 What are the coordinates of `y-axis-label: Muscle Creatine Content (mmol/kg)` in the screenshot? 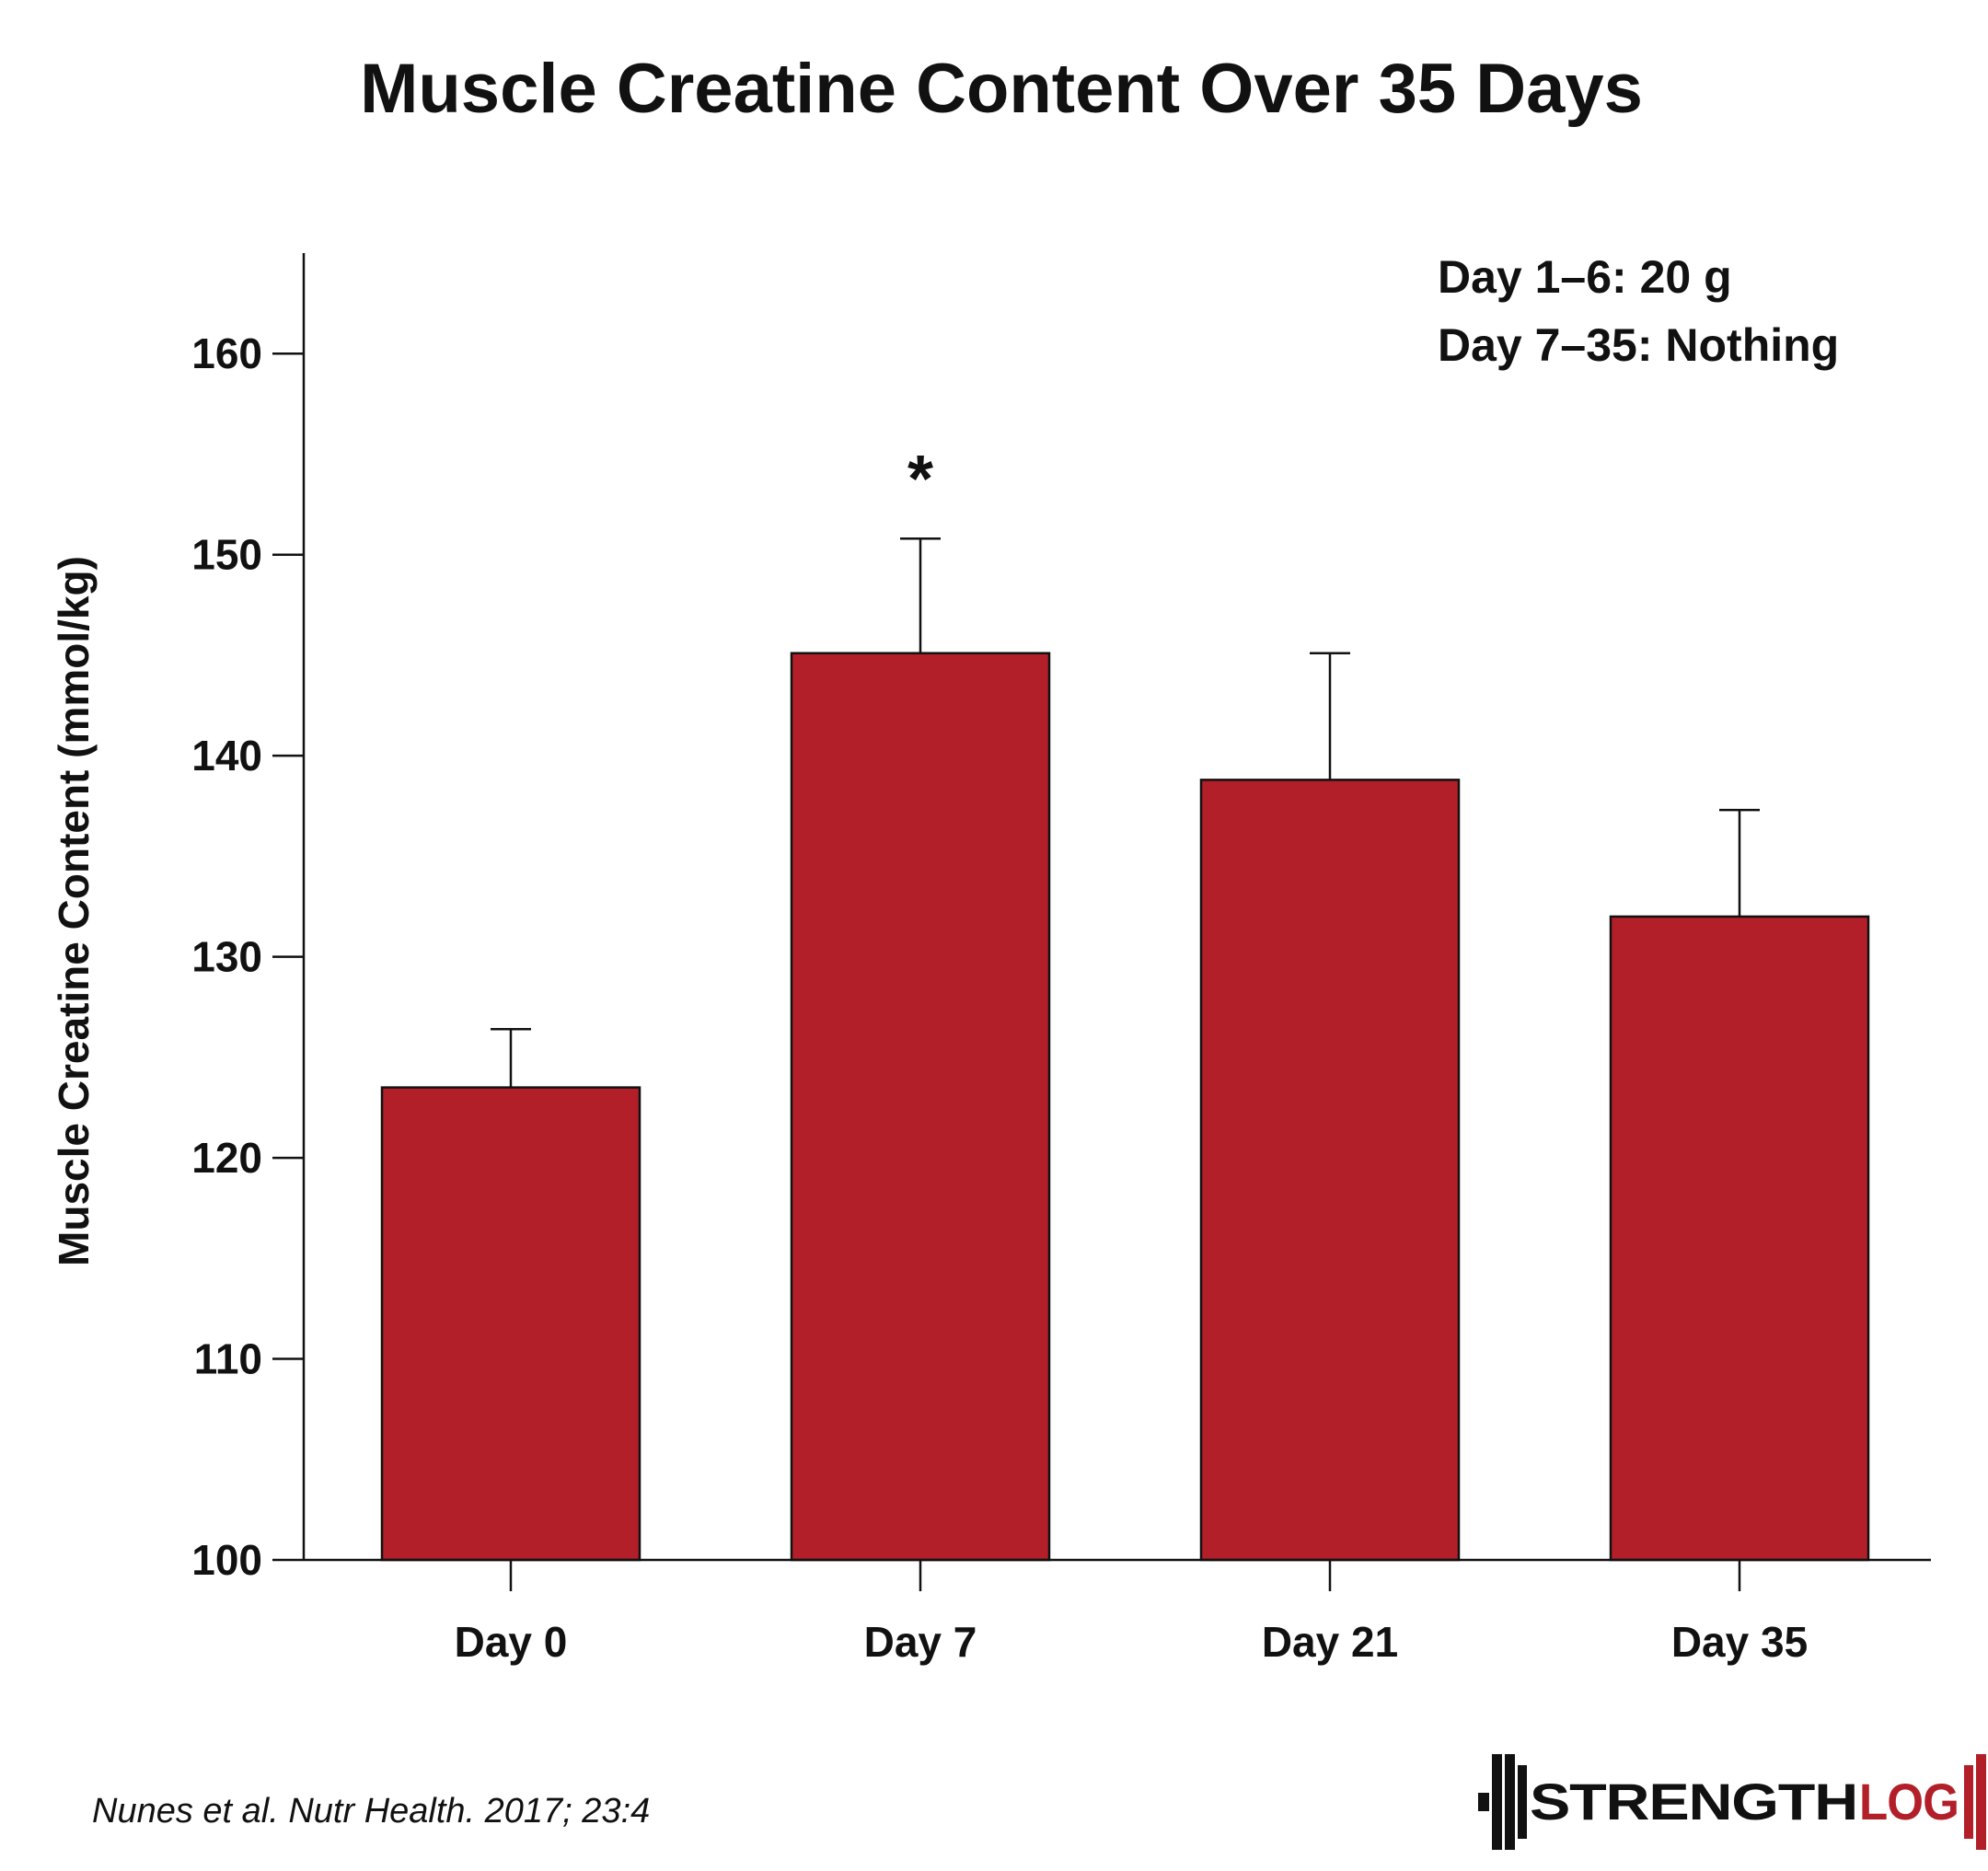 It's located at (74, 911).